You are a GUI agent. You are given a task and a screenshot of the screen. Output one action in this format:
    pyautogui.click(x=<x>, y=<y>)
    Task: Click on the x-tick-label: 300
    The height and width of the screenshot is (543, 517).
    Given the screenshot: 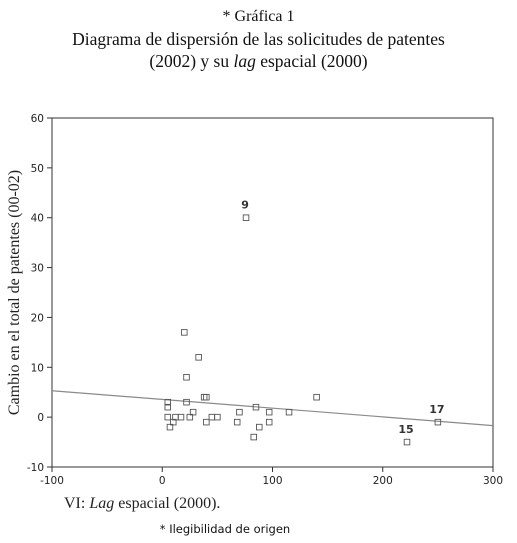 What is the action you would take?
    pyautogui.click(x=493, y=481)
    